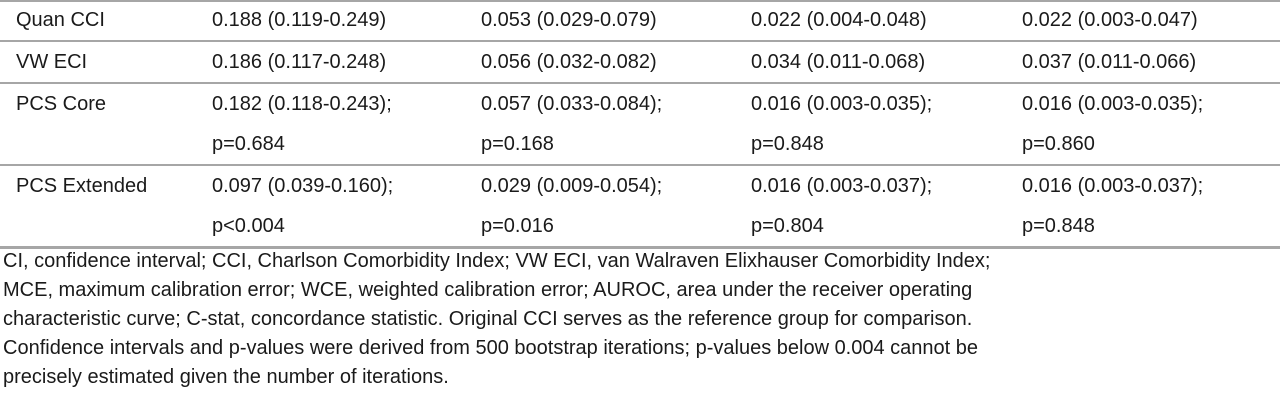 The width and height of the screenshot is (1280, 412). What do you see at coordinates (517, 144) in the screenshot?
I see `cell-p-value: p=0.168` at bounding box center [517, 144].